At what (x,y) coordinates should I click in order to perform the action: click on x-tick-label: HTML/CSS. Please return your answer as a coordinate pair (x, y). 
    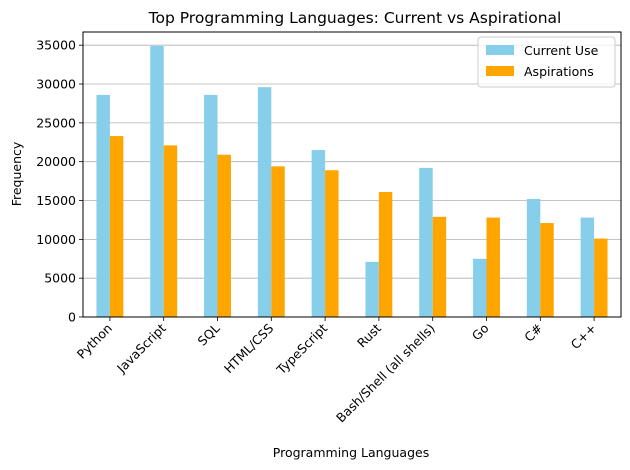
    Looking at the image, I should click on (249, 348).